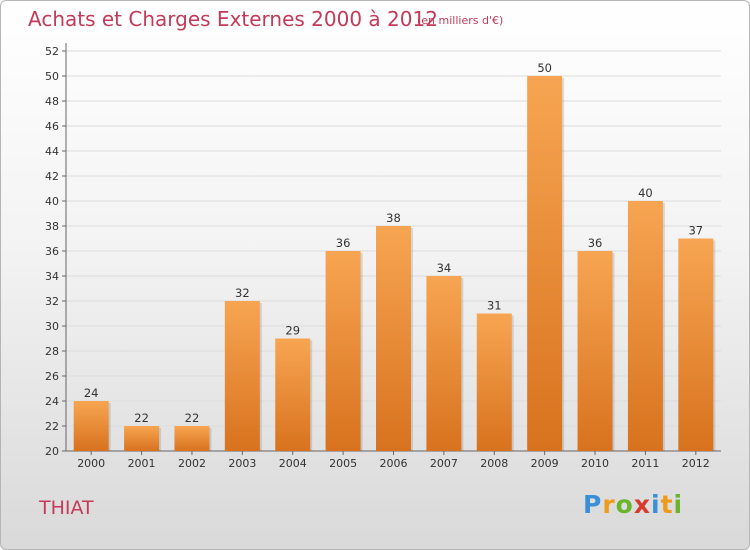 The width and height of the screenshot is (750, 550). What do you see at coordinates (52, 151) in the screenshot?
I see `y-tick-label: 44` at bounding box center [52, 151].